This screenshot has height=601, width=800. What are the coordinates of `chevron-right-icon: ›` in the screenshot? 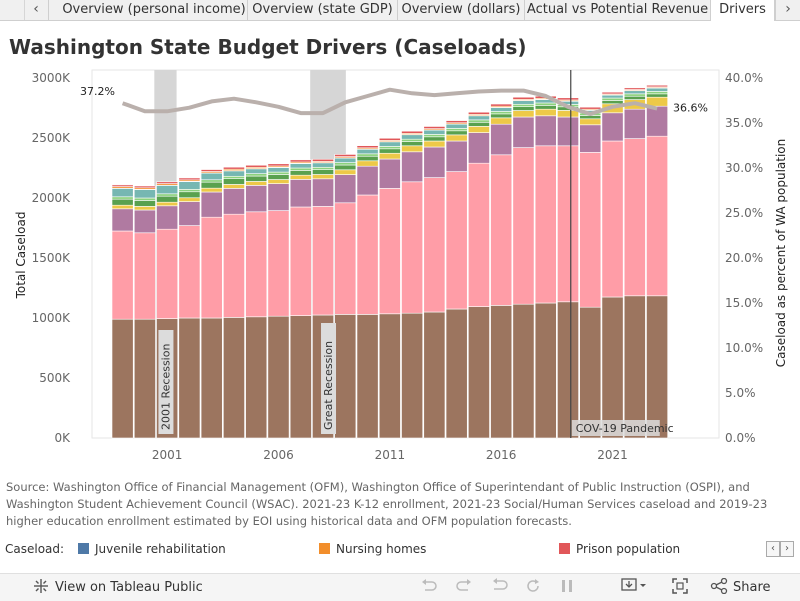 It's located at (788, 9).